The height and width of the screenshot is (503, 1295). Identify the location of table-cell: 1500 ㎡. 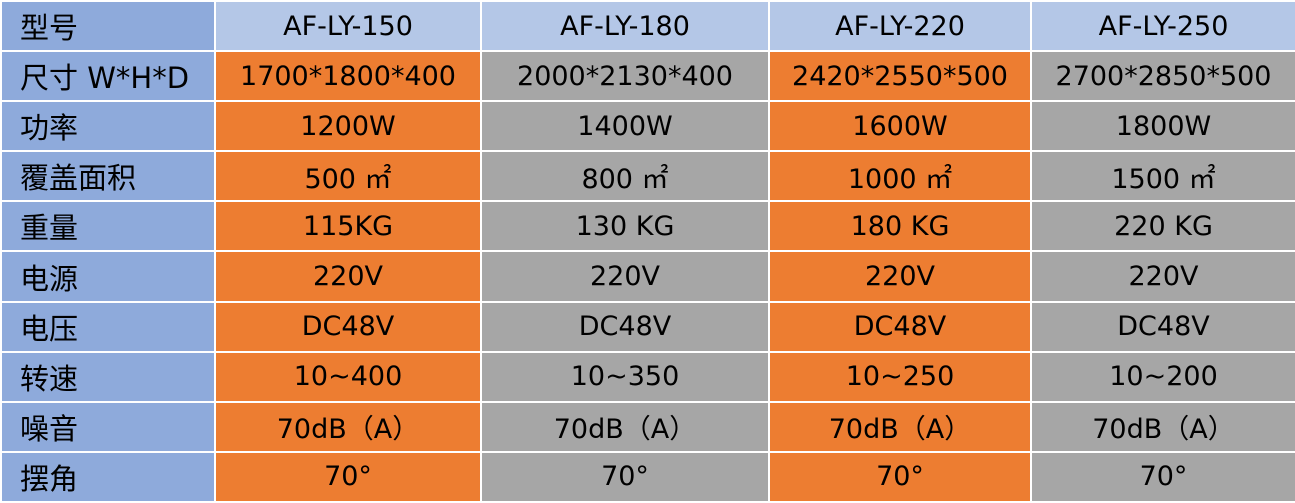
(1162, 176).